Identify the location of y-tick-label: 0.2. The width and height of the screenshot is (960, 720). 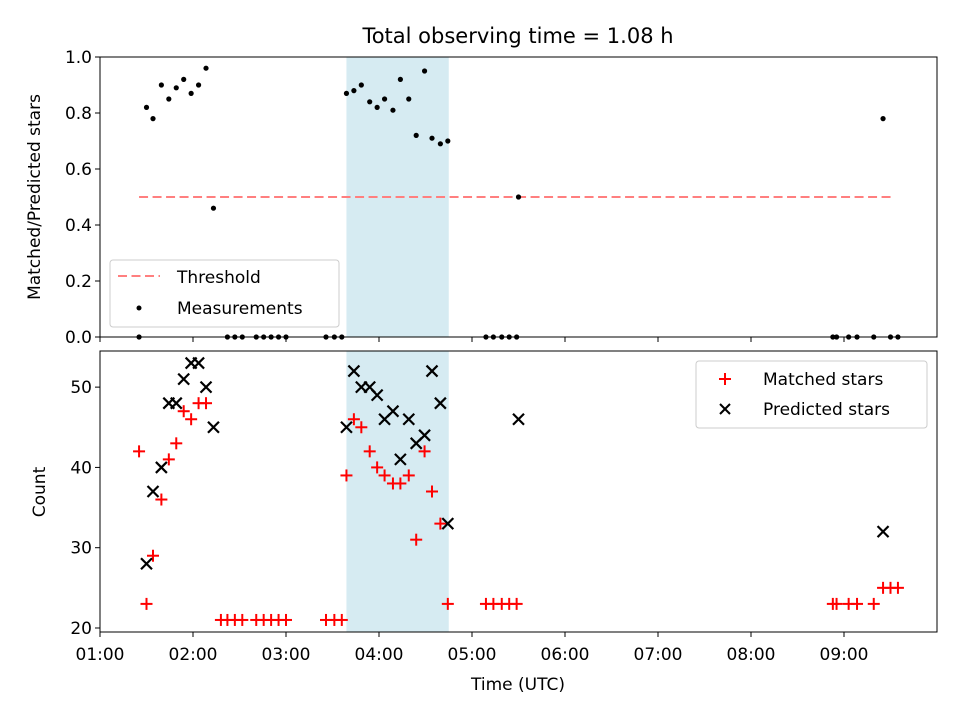
(78, 282).